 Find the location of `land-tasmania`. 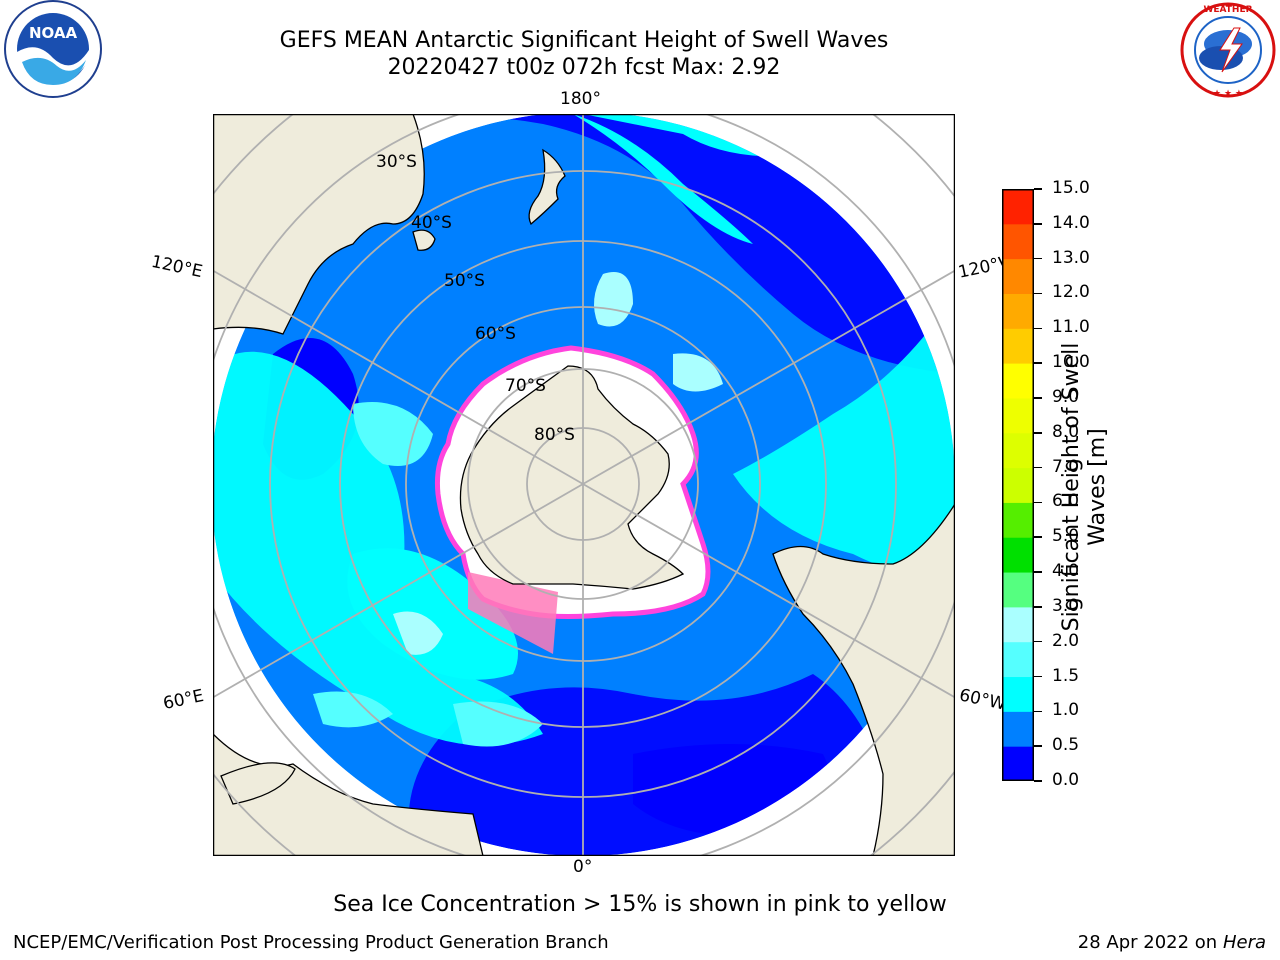

land-tasmania is located at coordinates (424, 240).